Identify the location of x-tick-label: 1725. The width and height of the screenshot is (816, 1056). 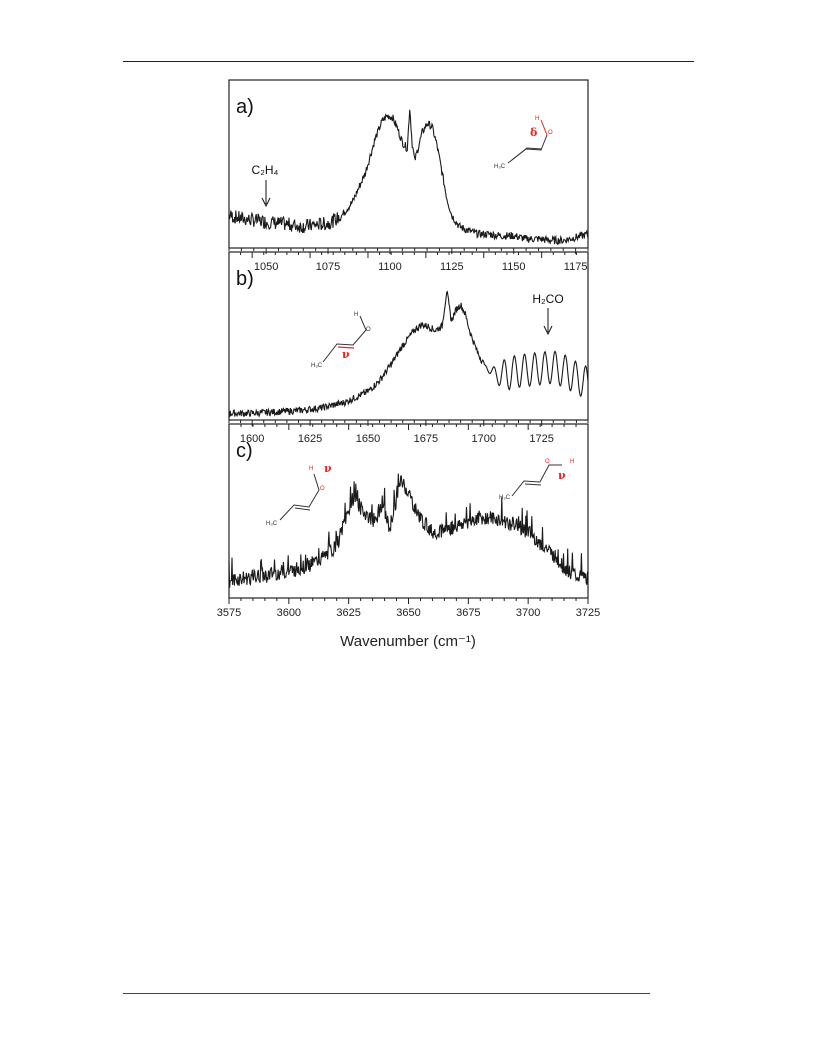
(541, 439).